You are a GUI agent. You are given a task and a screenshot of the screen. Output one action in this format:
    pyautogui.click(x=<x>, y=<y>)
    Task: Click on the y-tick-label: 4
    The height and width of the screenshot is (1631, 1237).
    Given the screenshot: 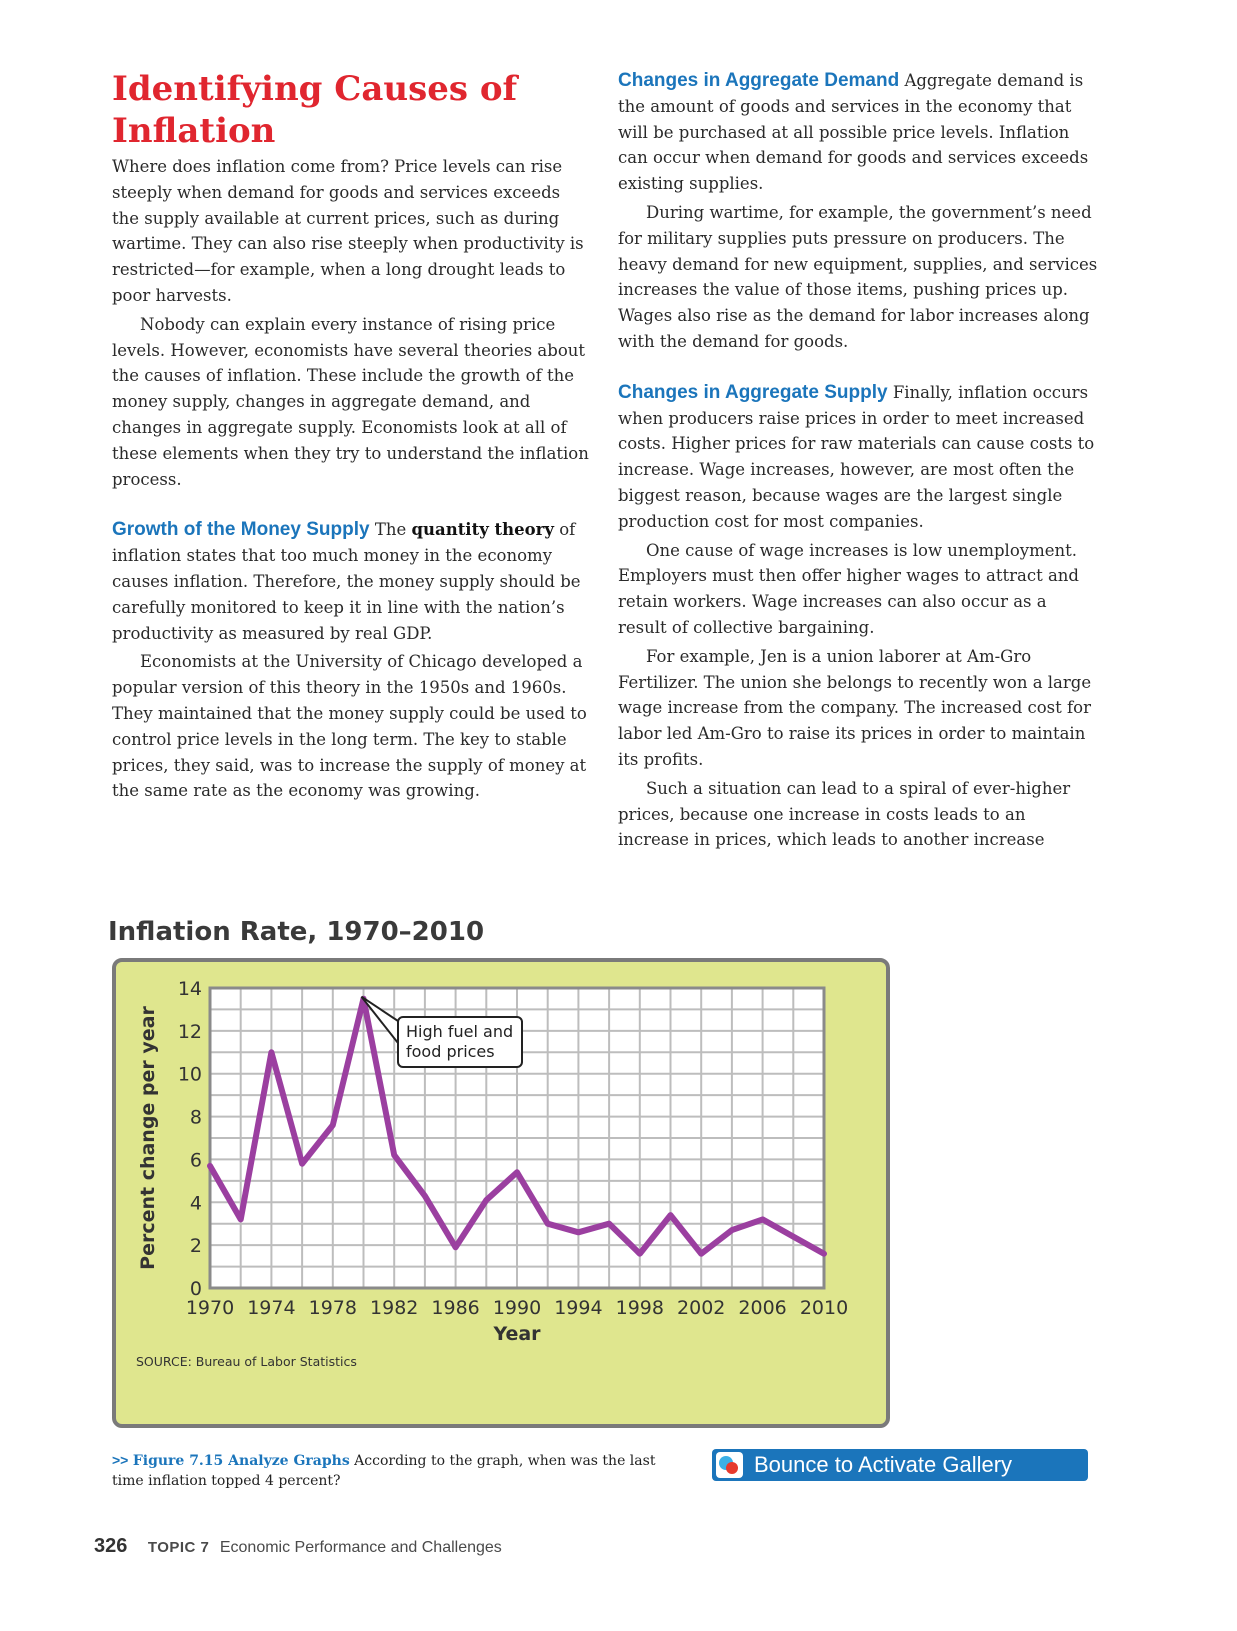 What is the action you would take?
    pyautogui.click(x=196, y=1203)
    